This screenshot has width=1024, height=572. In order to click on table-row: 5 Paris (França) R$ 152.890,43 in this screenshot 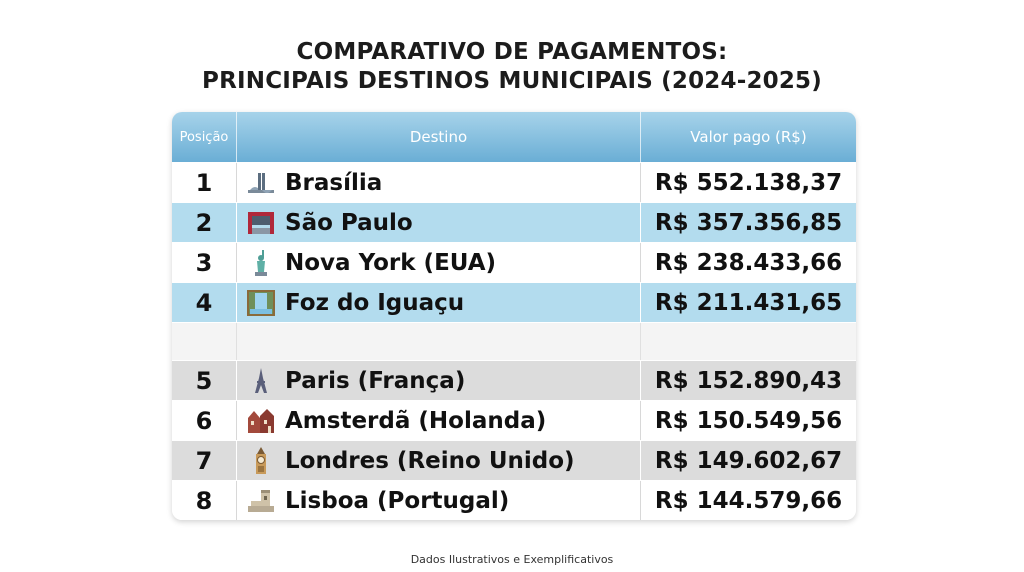, I will do `click(514, 380)`.